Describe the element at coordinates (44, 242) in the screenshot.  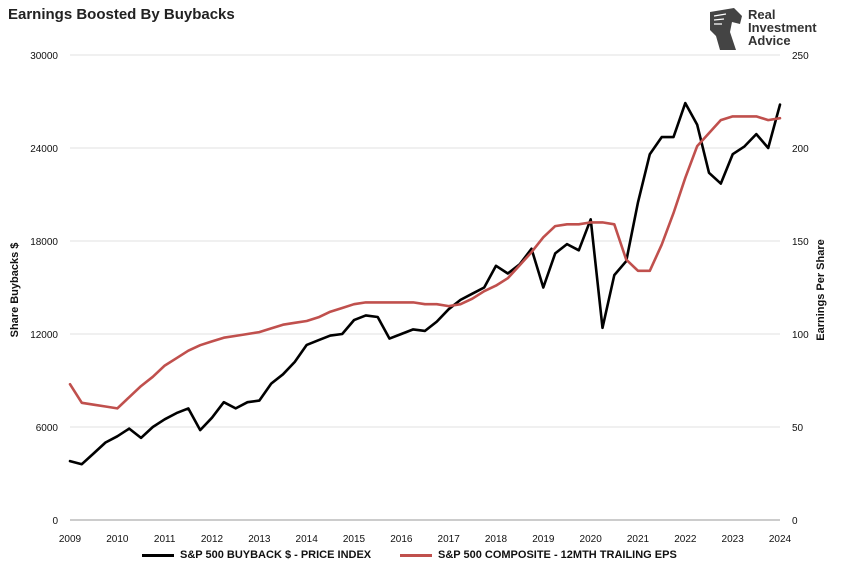
I see `y-tick-left: 18000` at that location.